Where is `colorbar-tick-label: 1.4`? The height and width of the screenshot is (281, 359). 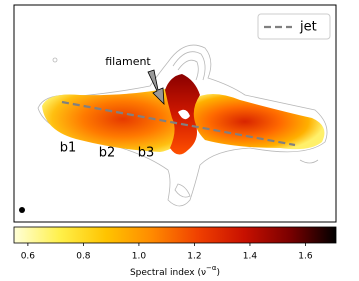
colorbar-tick-label: 1.4 is located at coordinates (250, 257).